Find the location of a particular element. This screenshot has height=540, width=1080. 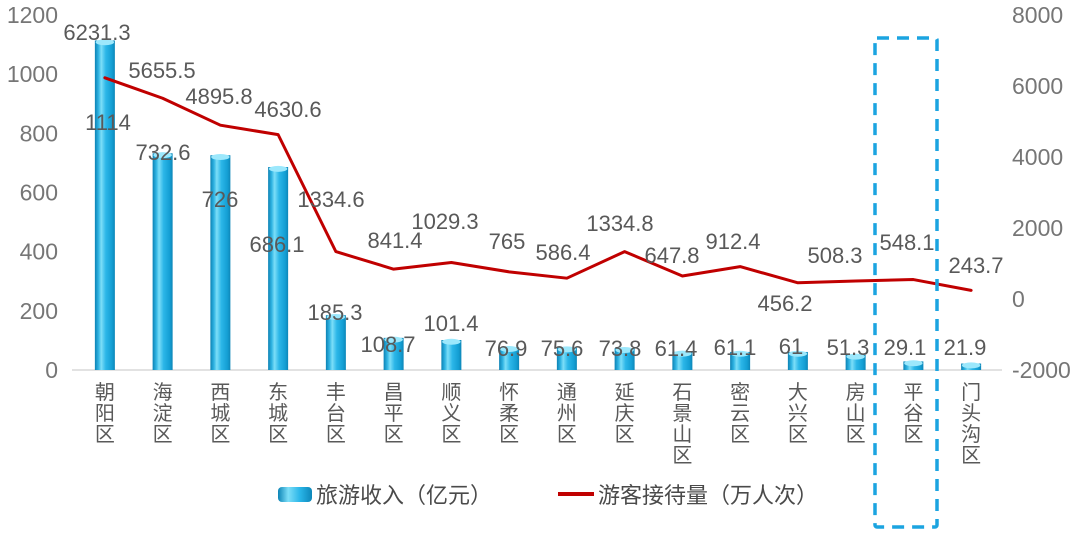

category-label-0: 朝阳区 is located at coordinates (105, 413).